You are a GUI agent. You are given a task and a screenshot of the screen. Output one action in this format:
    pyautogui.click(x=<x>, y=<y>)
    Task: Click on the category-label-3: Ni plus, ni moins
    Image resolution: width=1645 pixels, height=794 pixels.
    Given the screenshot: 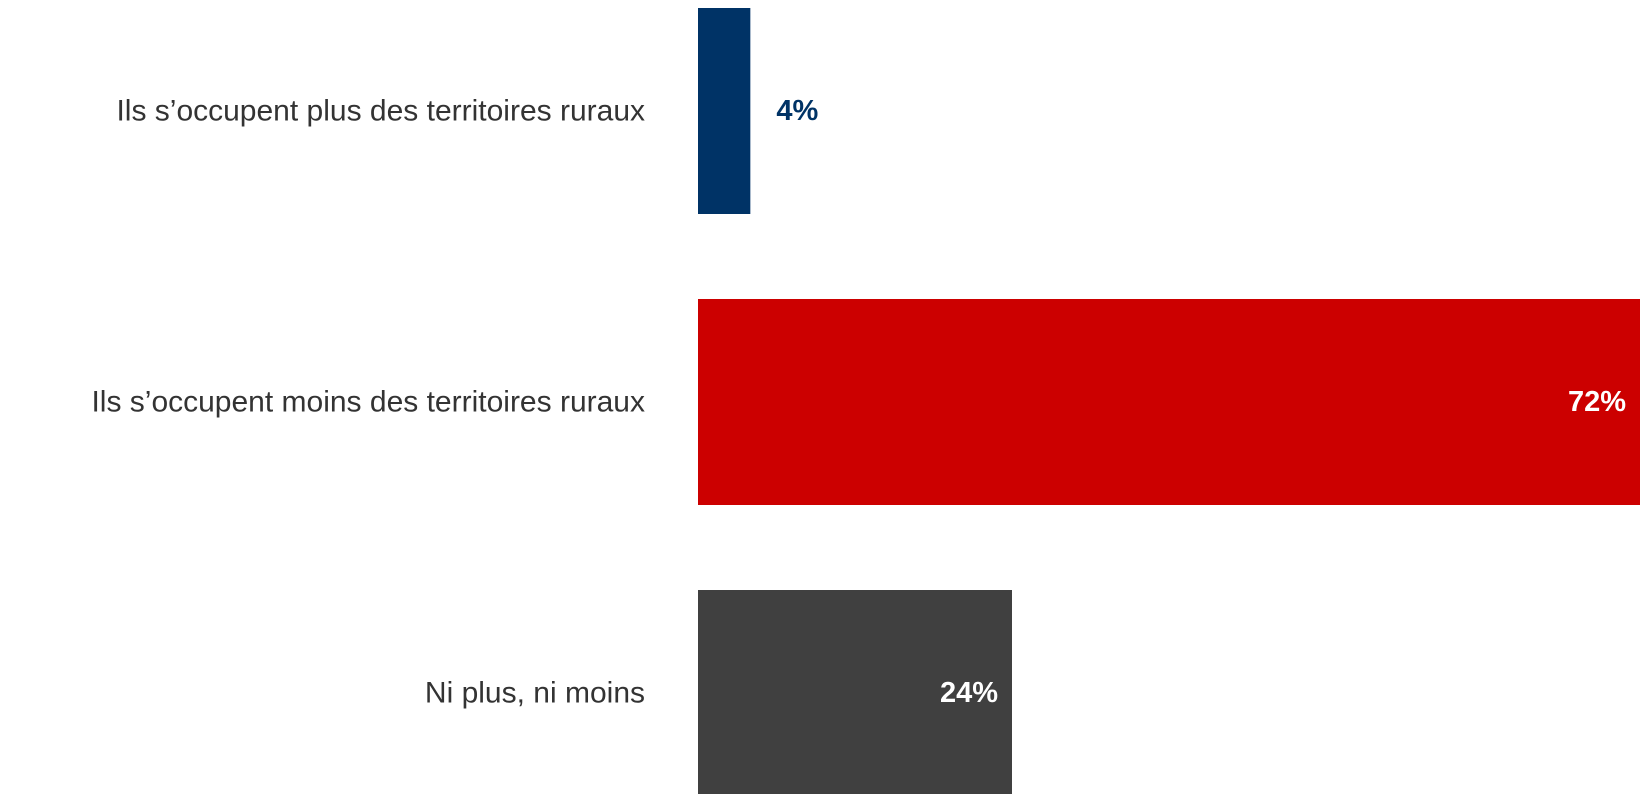 What is the action you would take?
    pyautogui.click(x=535, y=693)
    